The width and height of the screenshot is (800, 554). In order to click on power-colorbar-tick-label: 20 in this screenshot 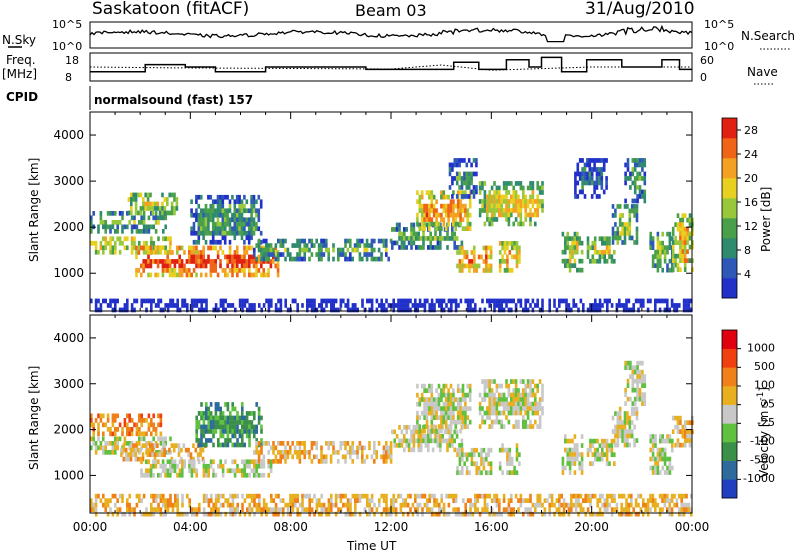, I will do `click(751, 178)`.